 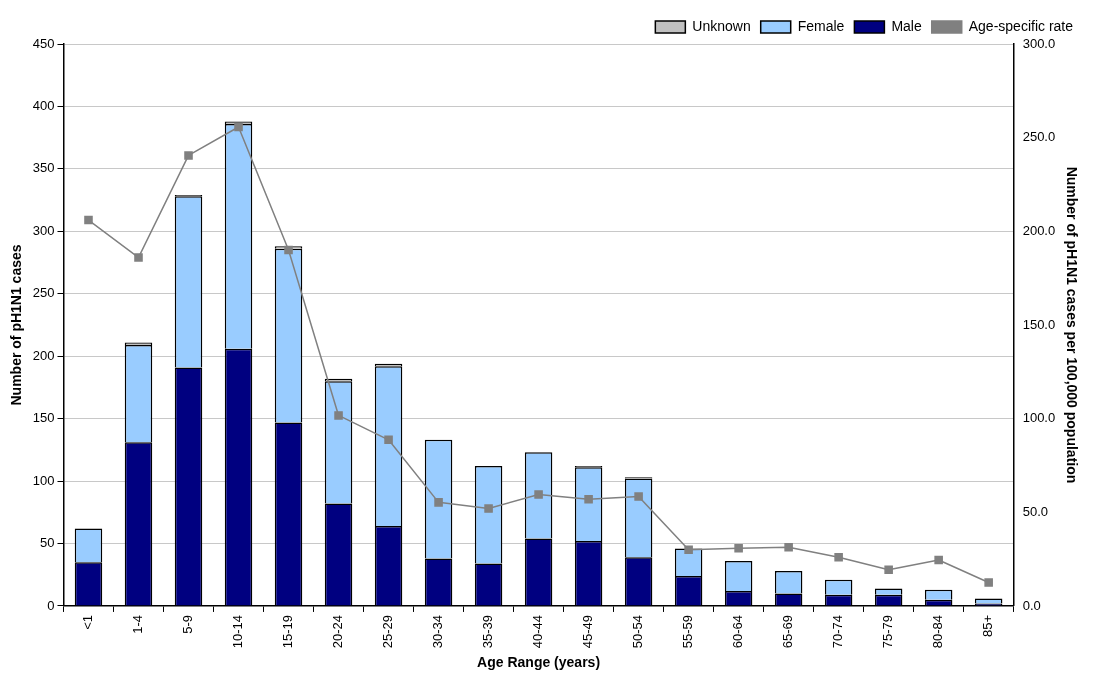 I want to click on y-tick-label: 250, so click(x=43, y=293).